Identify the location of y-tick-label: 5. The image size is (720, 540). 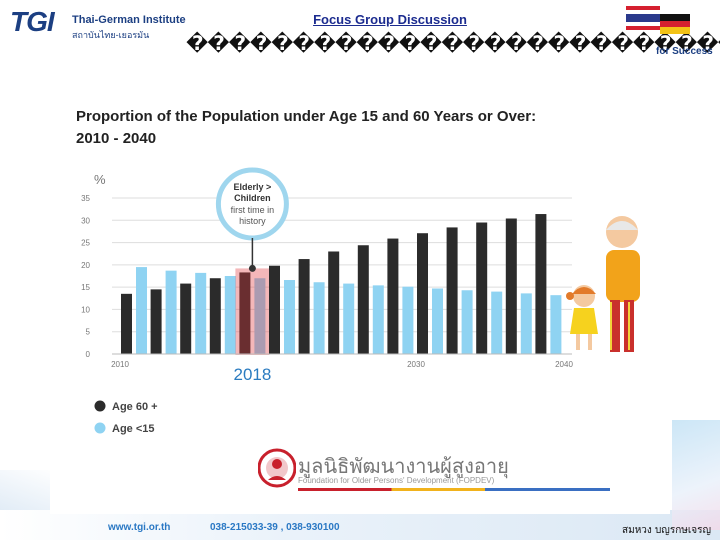
(88, 332).